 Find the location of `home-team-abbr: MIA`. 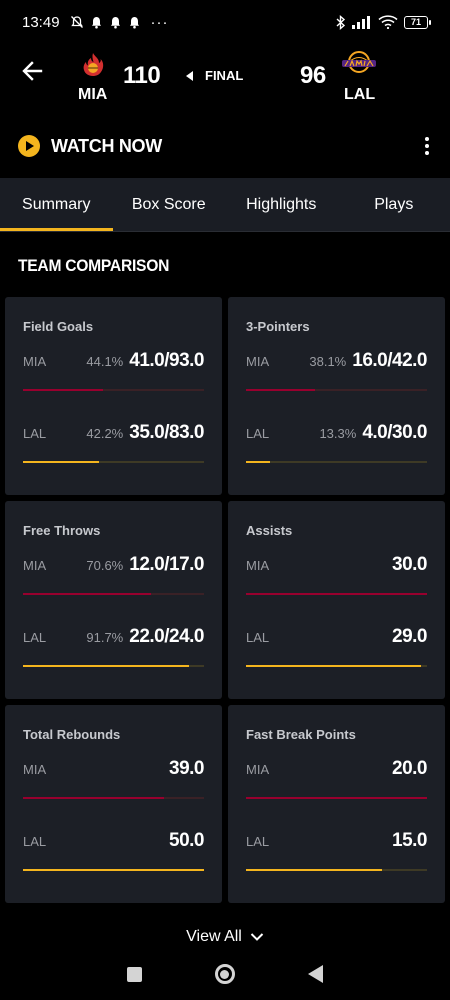

home-team-abbr: MIA is located at coordinates (93, 94).